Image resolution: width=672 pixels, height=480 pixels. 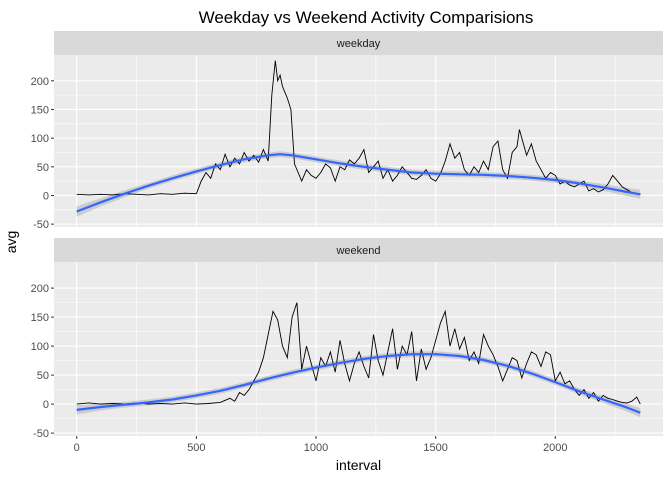 I want to click on smooth-confidence-band-weekday, so click(x=358, y=184).